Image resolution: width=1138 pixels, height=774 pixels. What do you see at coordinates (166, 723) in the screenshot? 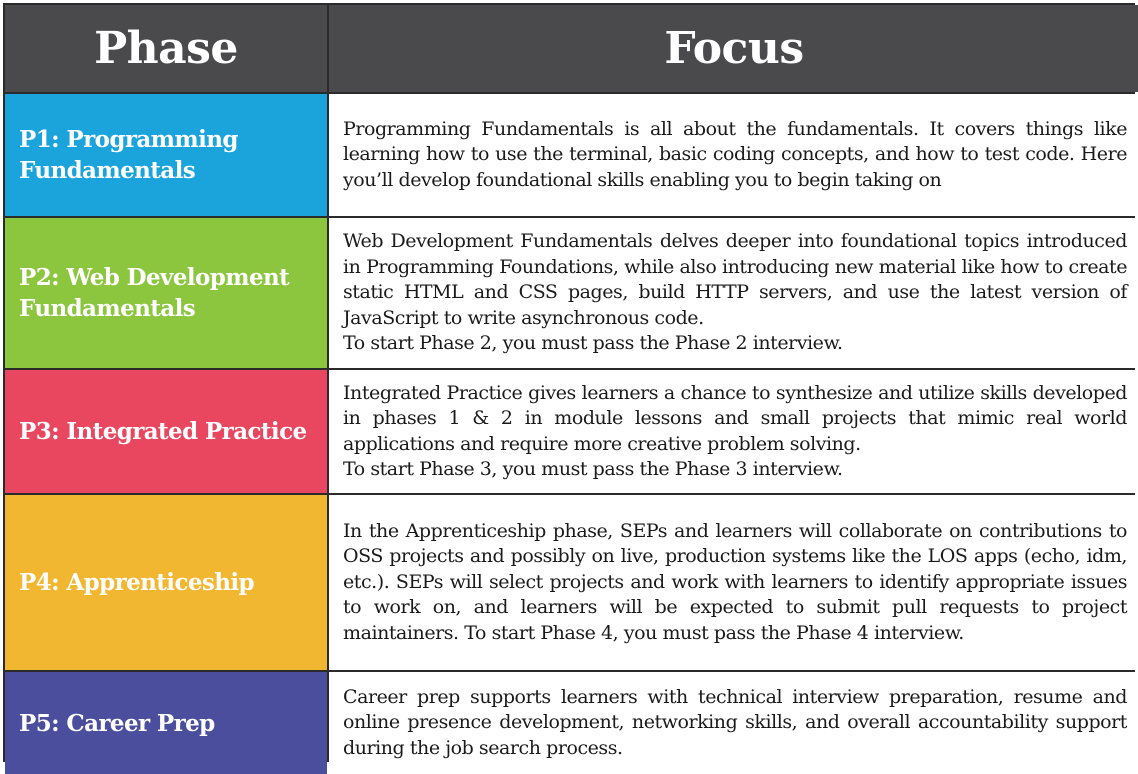
I see `phase-cell-p5: P5: Career Prep` at bounding box center [166, 723].